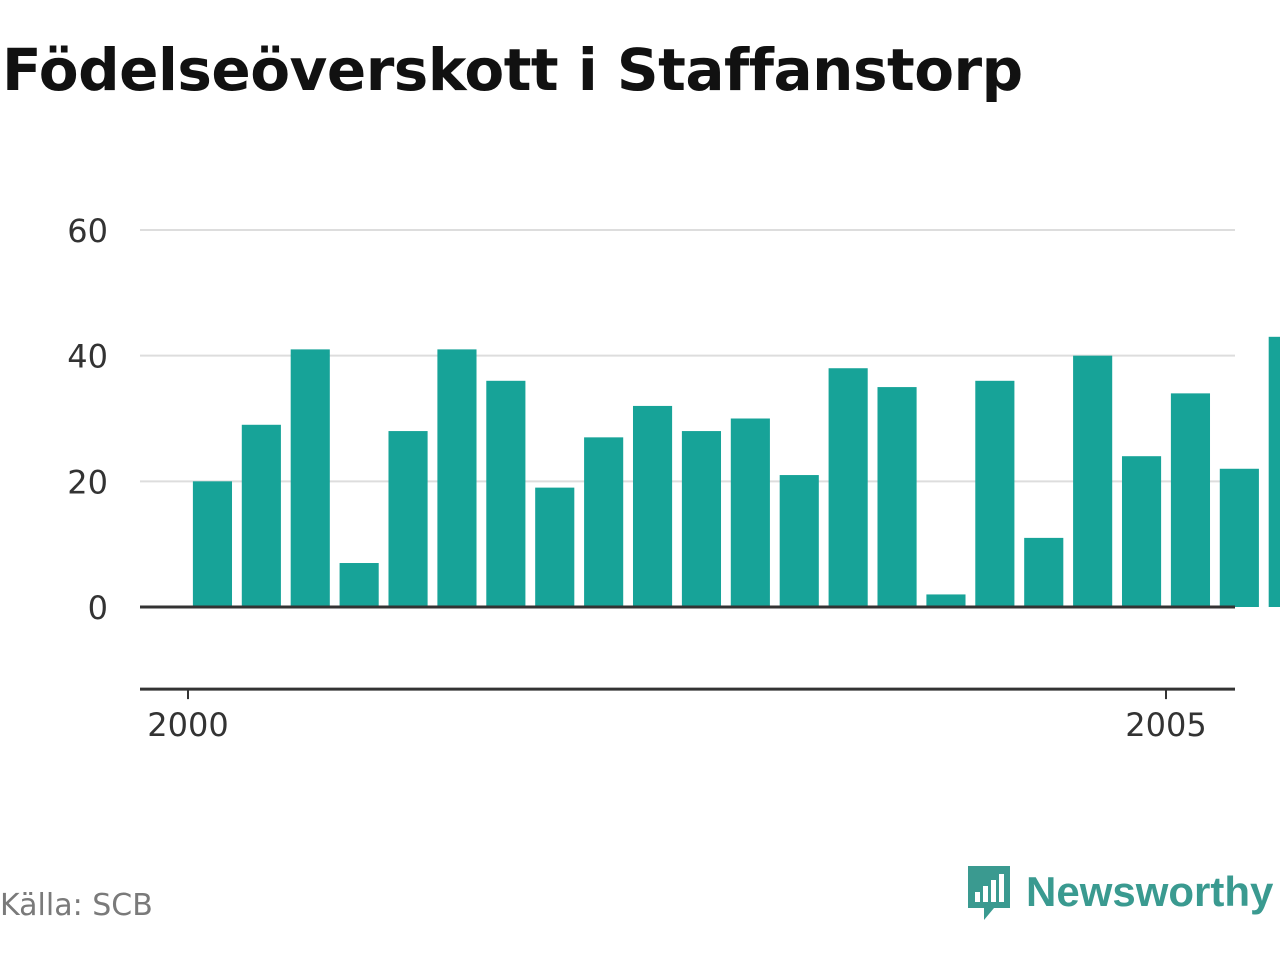 This screenshot has height=960, width=1280. What do you see at coordinates (1165, 725) in the screenshot?
I see `x-tick-label: 2005` at bounding box center [1165, 725].